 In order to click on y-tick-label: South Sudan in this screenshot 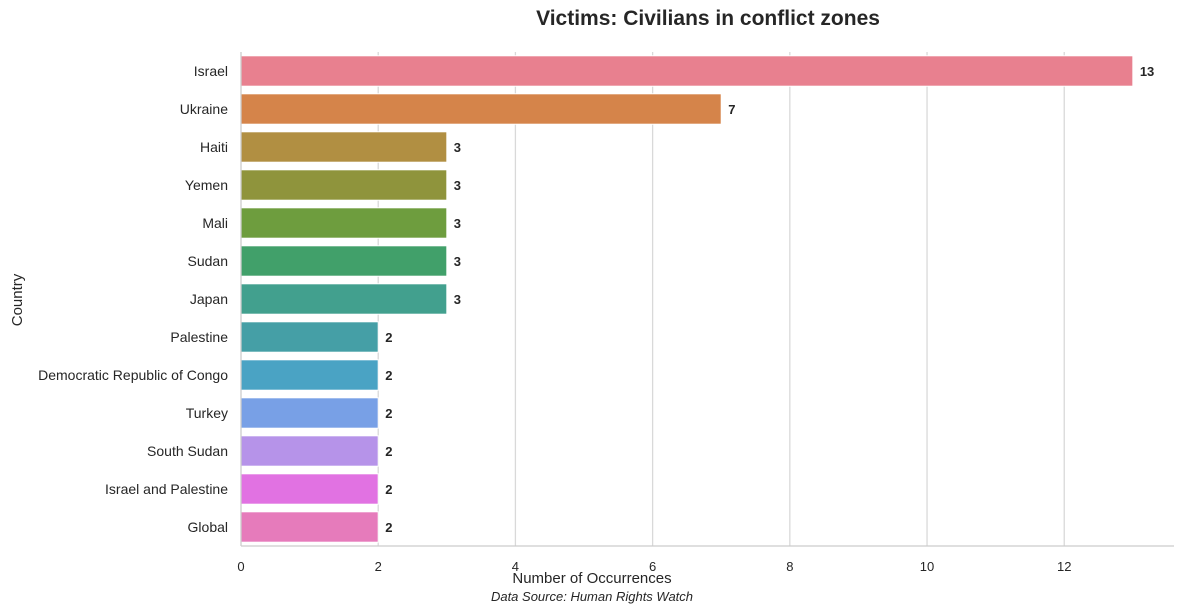, I will do `click(187, 451)`.